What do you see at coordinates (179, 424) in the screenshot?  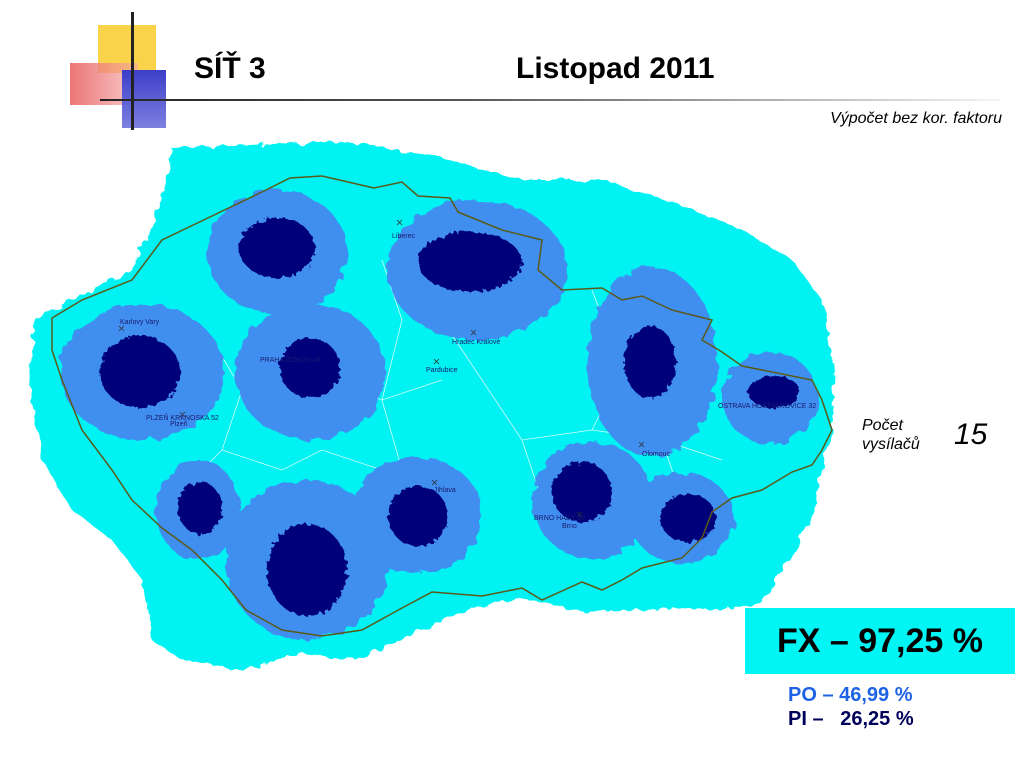 I see `city-label-plzen: Plzeň` at bounding box center [179, 424].